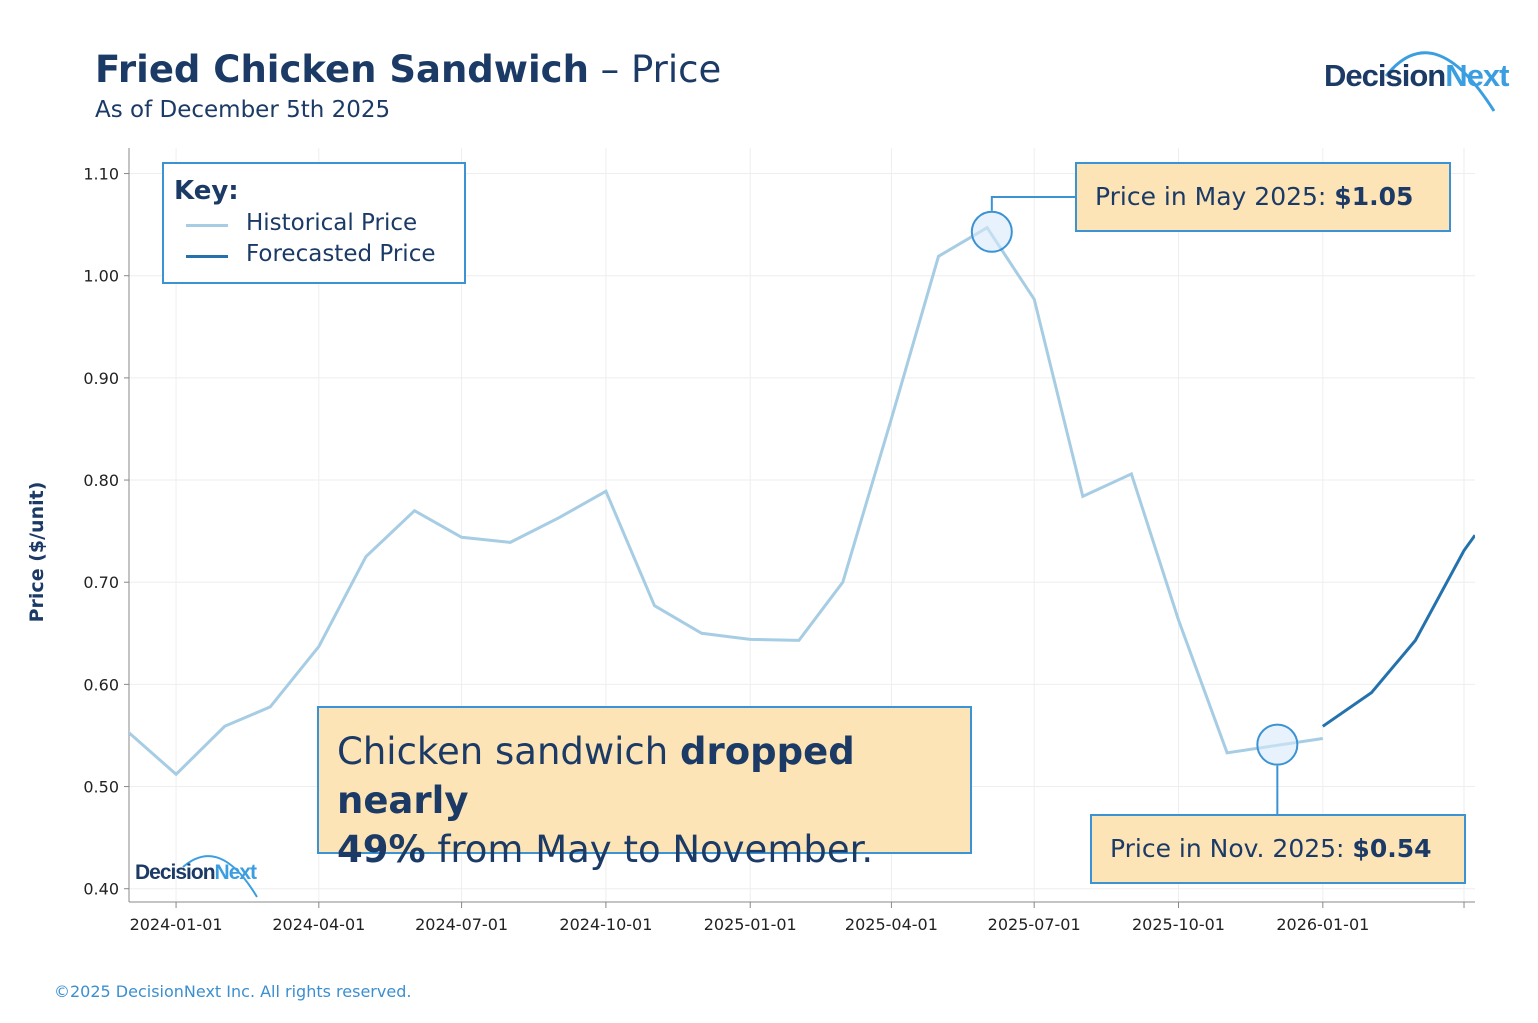  What do you see at coordinates (101, 684) in the screenshot?
I see `y-tick-label: 0.60` at bounding box center [101, 684].